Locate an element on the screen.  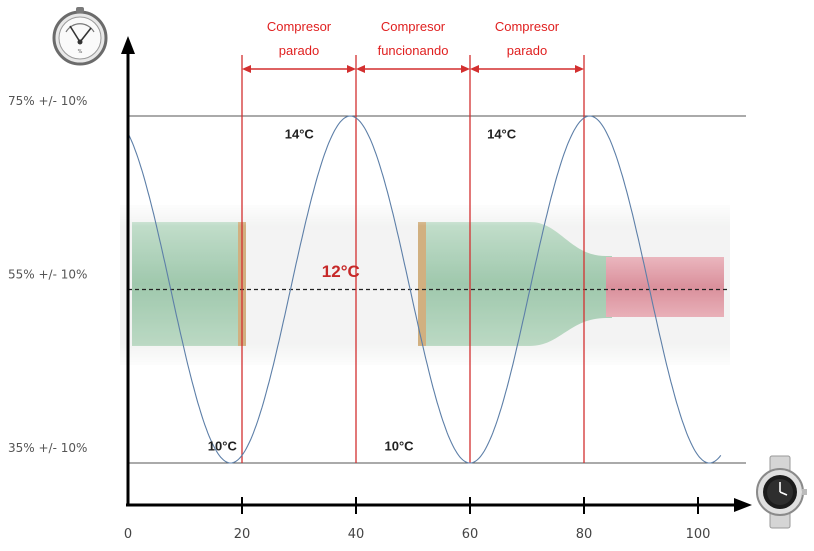
wristwatch-icon is located at coordinates (781, 492).